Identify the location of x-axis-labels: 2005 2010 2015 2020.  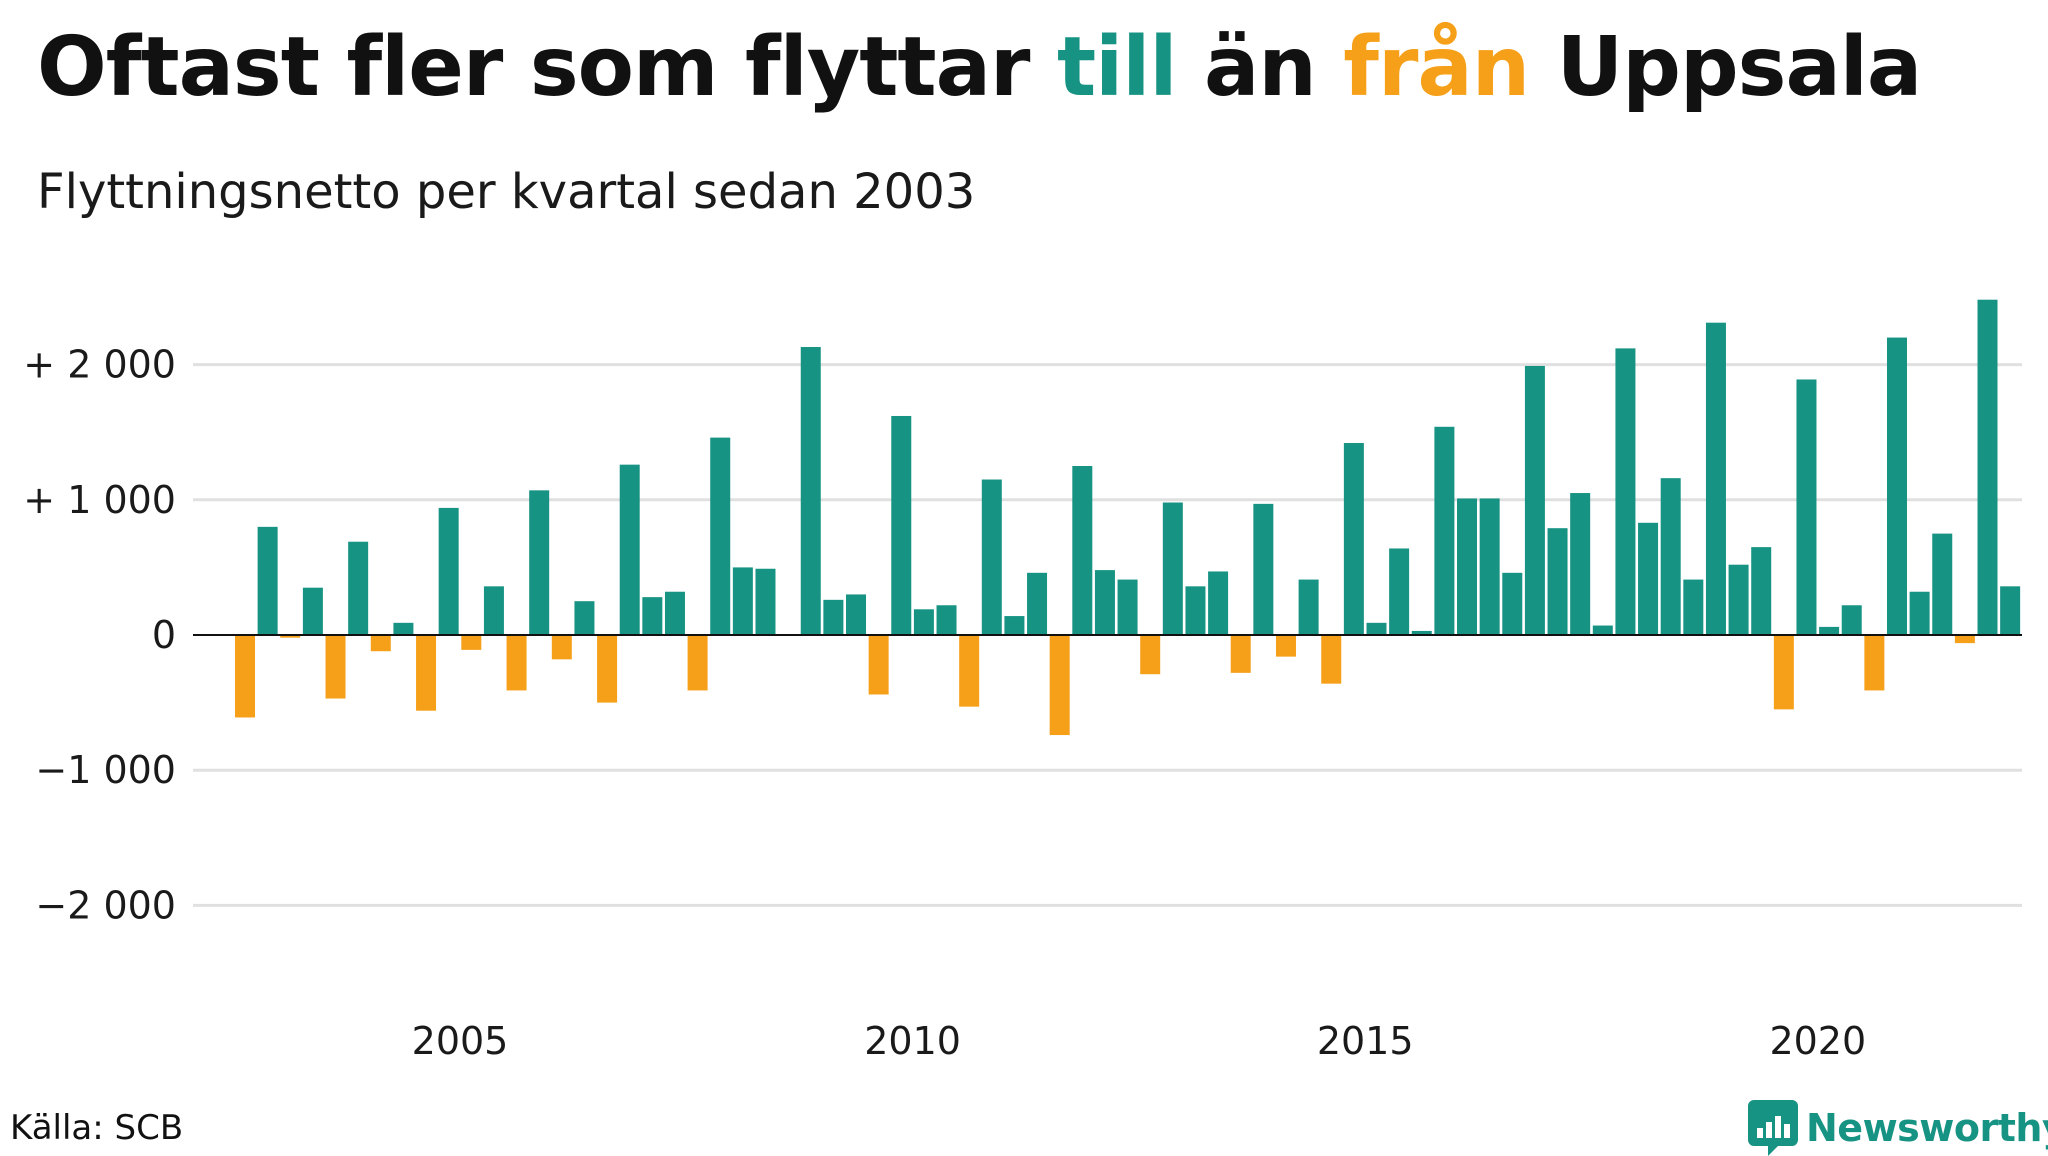
(1139, 1041).